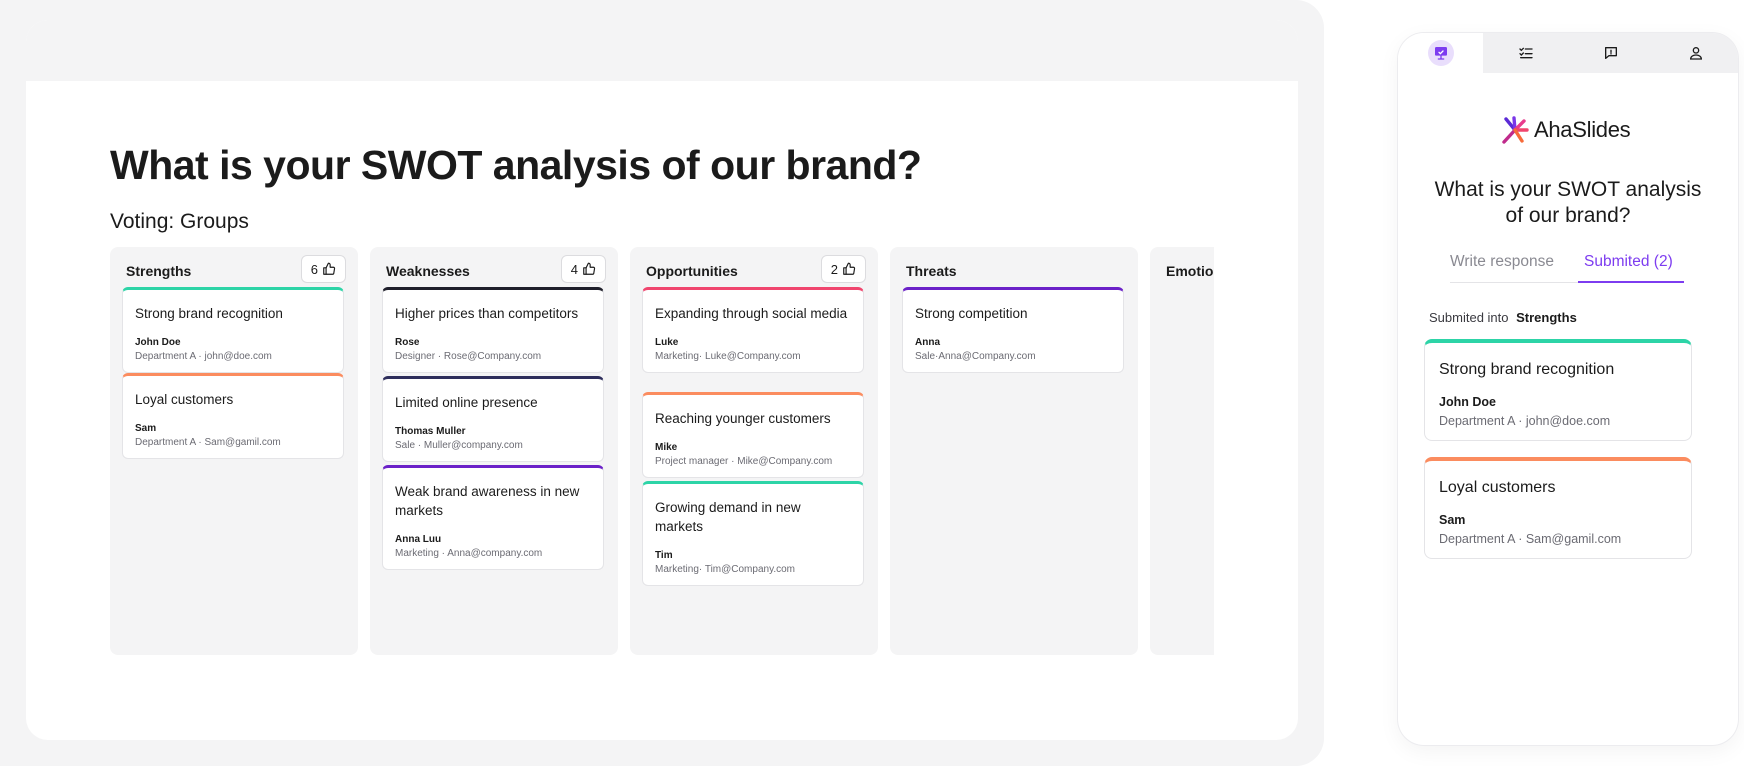 This screenshot has height=766, width=1744. Describe the element at coordinates (1515, 130) in the screenshot. I see `ahaslides-logo-icon` at that location.